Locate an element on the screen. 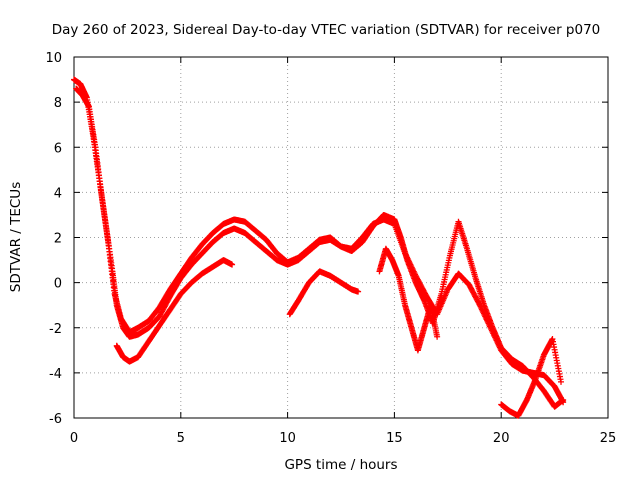 The width and height of the screenshot is (640, 480). y-tick-label: -6 is located at coordinates (55, 419).